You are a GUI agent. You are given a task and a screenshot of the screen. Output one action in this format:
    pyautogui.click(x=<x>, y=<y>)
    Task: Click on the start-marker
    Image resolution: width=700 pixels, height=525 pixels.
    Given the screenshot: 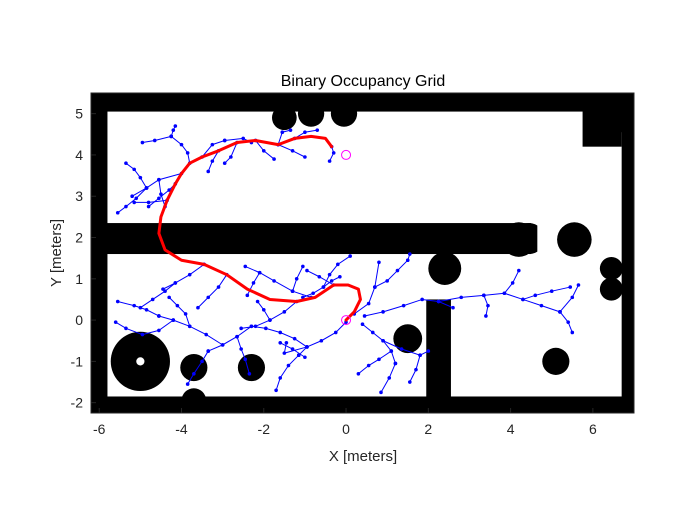 What is the action you would take?
    pyautogui.click(x=346, y=320)
    